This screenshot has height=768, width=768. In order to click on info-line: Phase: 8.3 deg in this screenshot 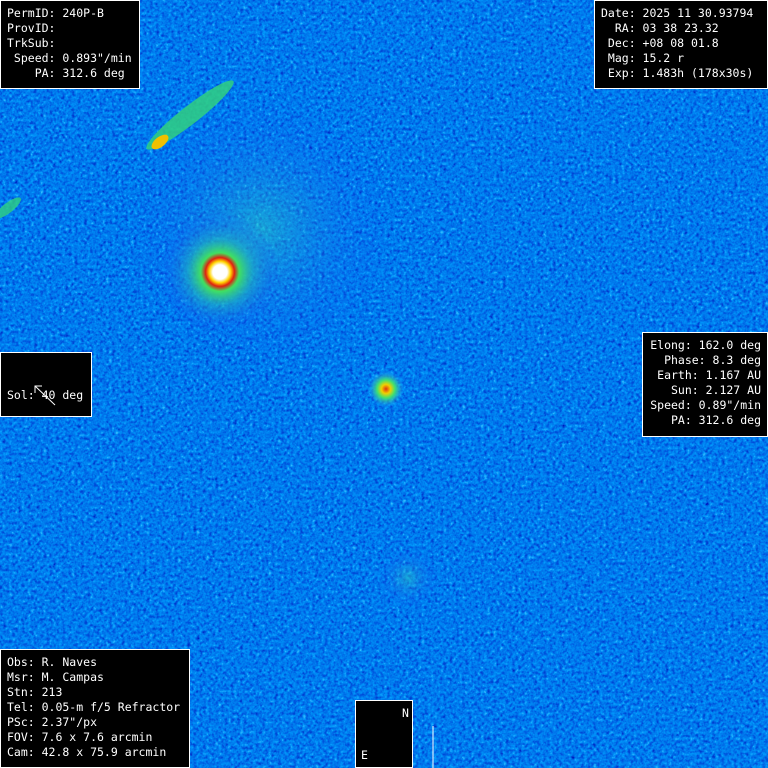, I will do `click(712, 360)`.